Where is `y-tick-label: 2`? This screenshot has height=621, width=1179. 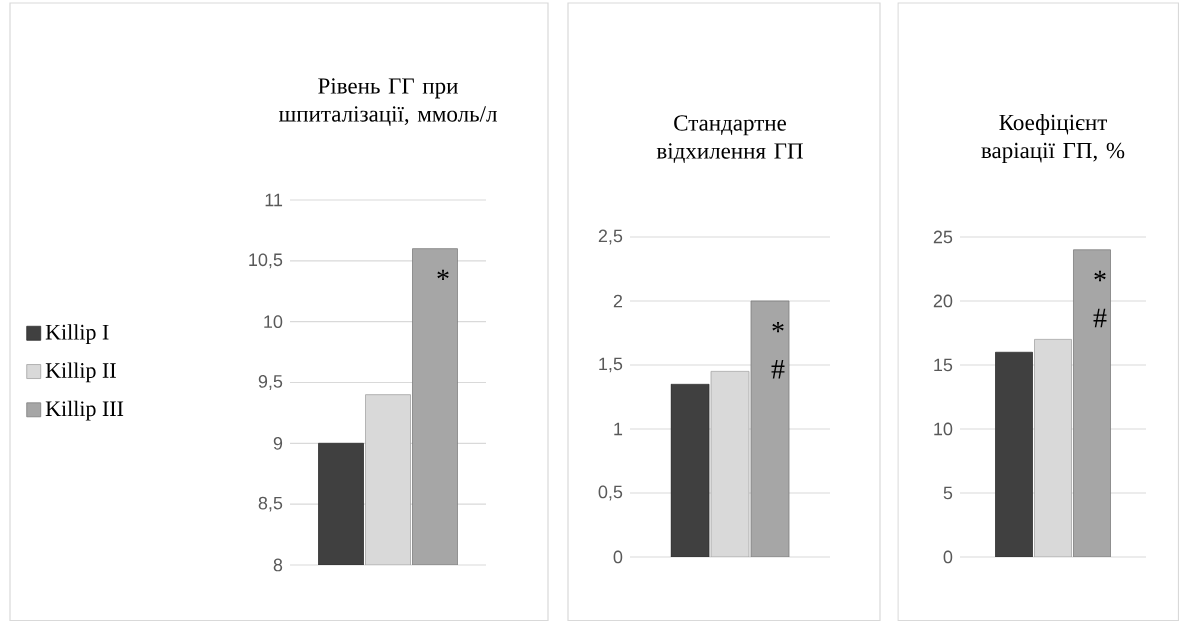
y-tick-label: 2 is located at coordinates (618, 301).